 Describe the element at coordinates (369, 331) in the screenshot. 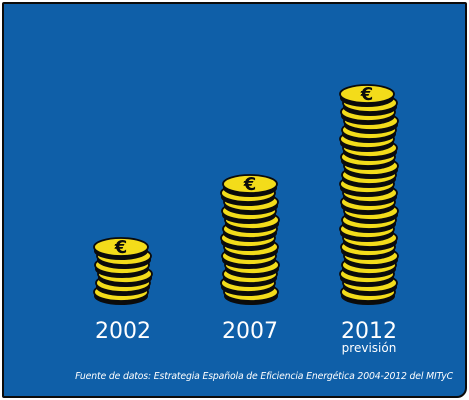

I see `year-label-2012: 2012` at that location.